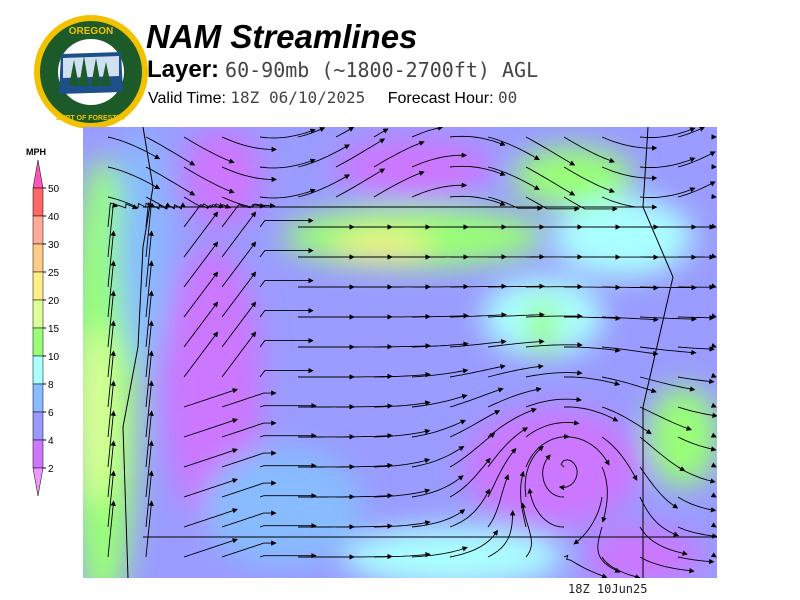  Describe the element at coordinates (608, 589) in the screenshot. I see `model-run-stamp: 18Z 10Jun25` at that location.